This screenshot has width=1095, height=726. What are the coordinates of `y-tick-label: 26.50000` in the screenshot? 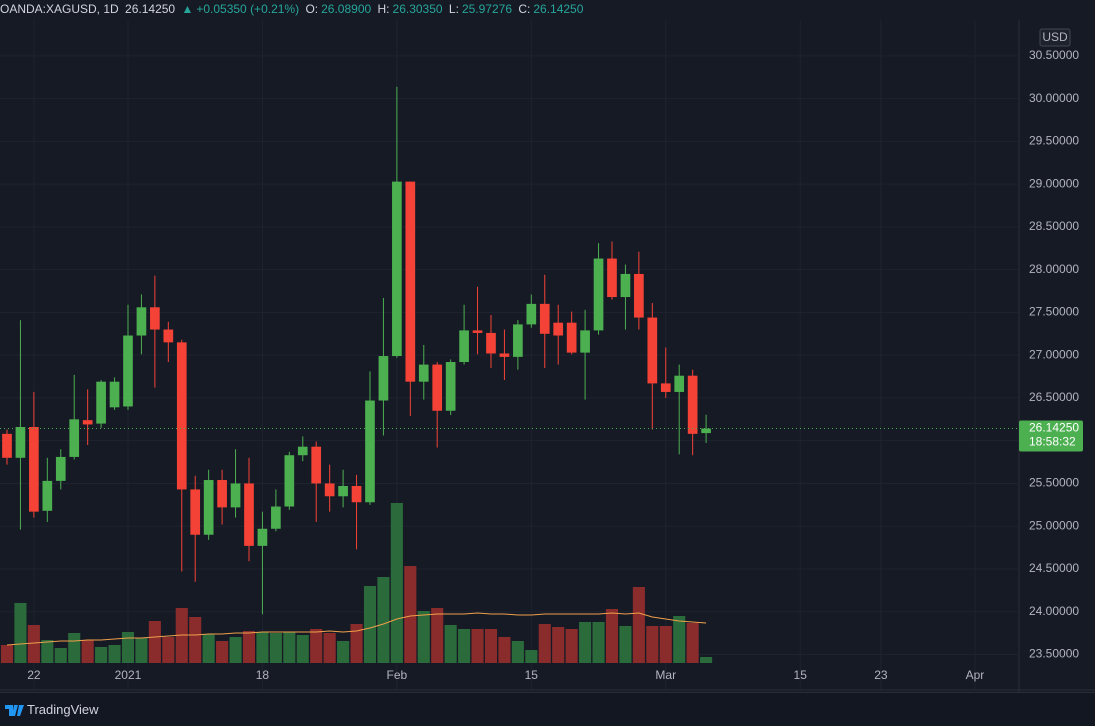 It's located at (1054, 397).